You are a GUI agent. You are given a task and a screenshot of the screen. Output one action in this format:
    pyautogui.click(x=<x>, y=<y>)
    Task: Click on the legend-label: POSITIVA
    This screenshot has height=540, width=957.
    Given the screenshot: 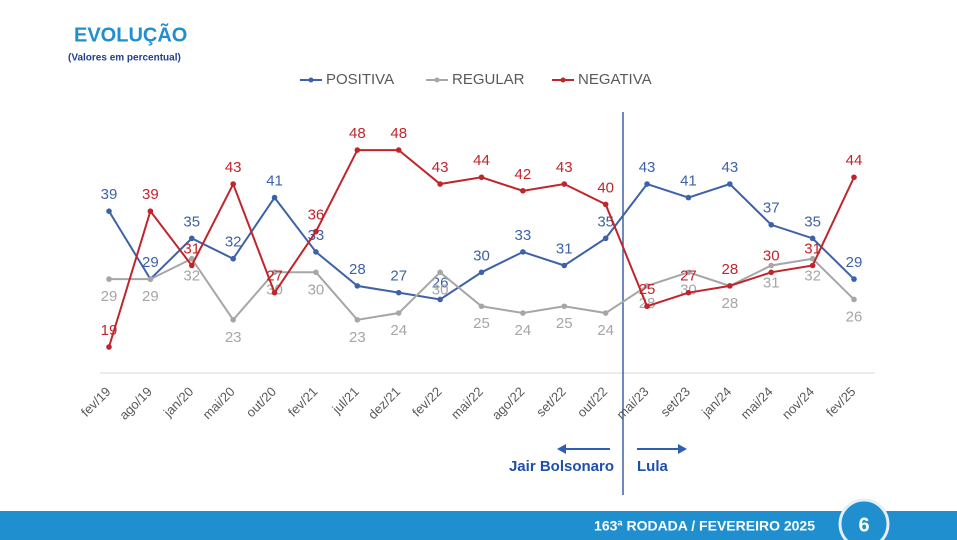 What is the action you would take?
    pyautogui.click(x=360, y=79)
    